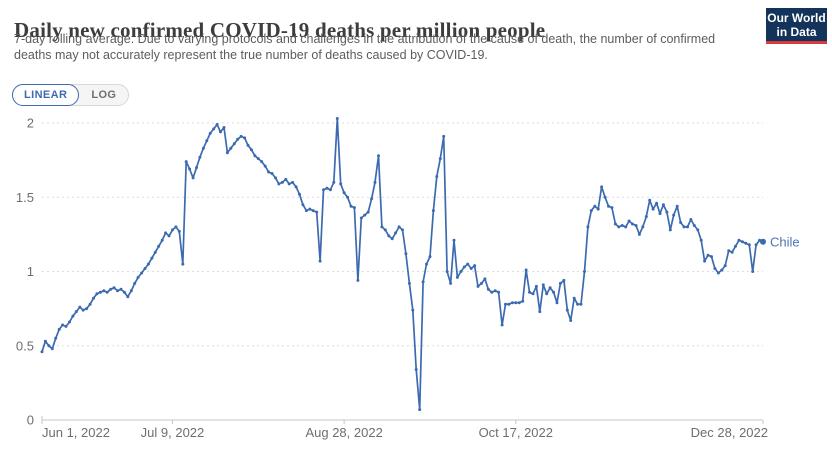 This screenshot has height=449, width=832. I want to click on owid-logo-red-bar, so click(796, 42).